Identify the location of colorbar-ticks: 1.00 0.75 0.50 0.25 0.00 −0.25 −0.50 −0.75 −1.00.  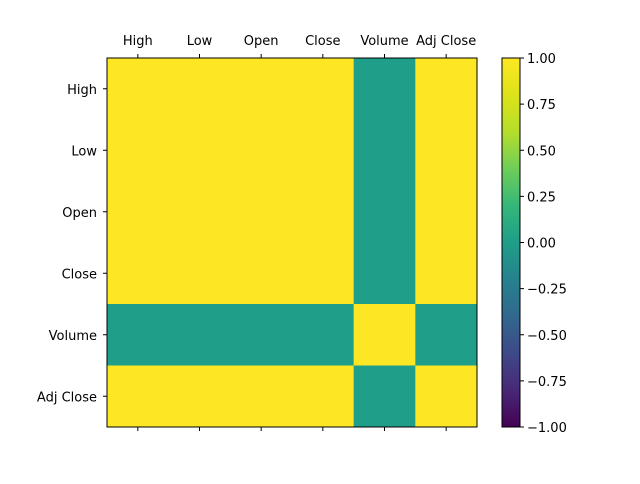
(543, 244).